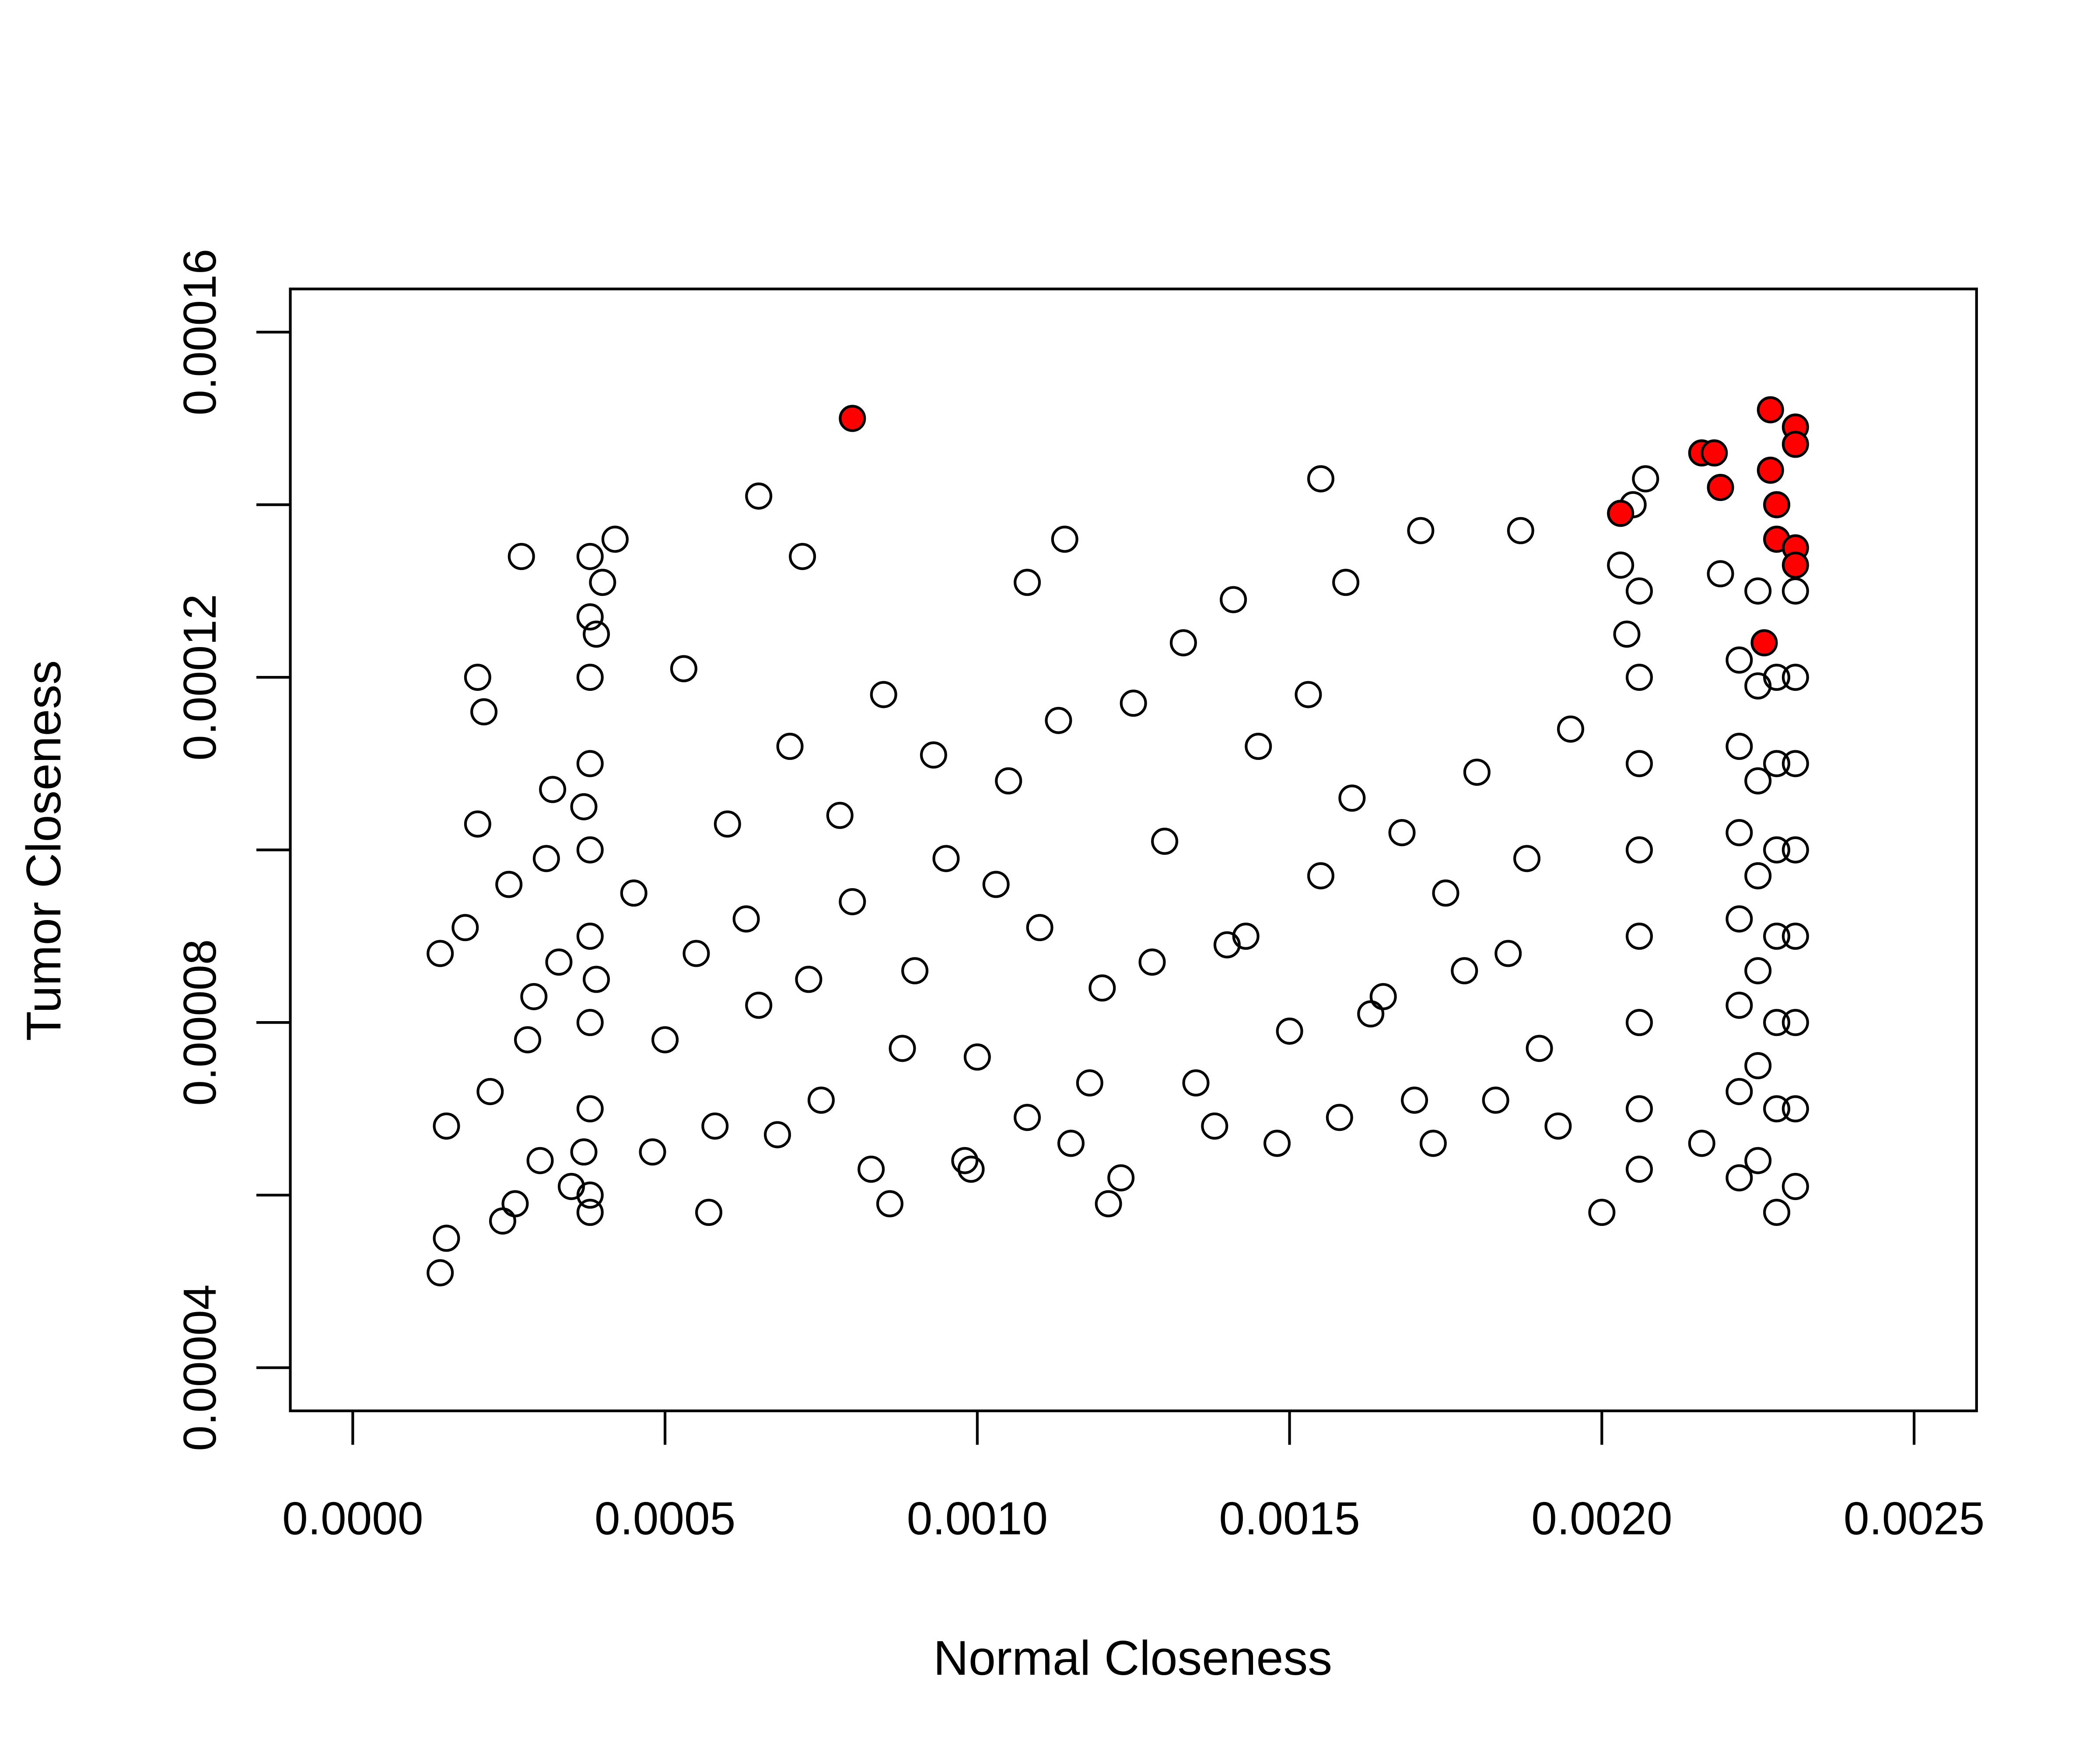 This screenshot has width=2100, height=1750. I want to click on y-tick-label: 0.00012, so click(200, 677).